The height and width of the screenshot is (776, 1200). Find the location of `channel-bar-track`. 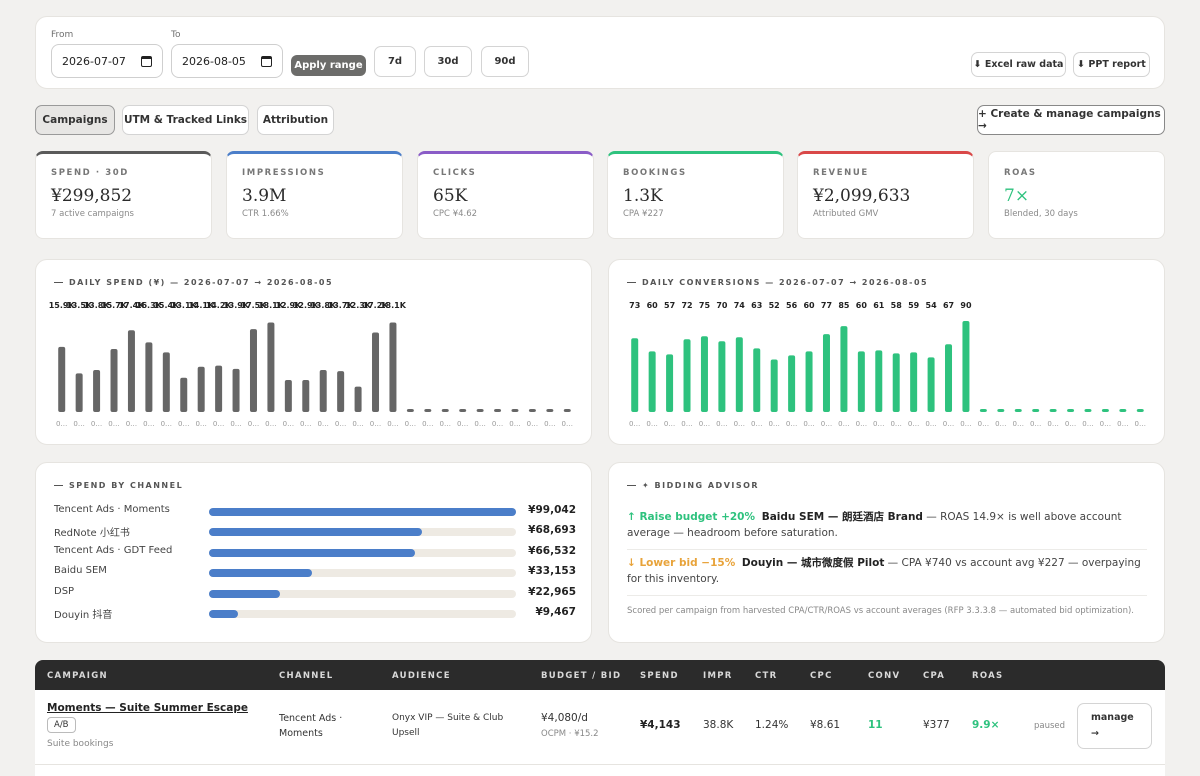

channel-bar-track is located at coordinates (362, 614).